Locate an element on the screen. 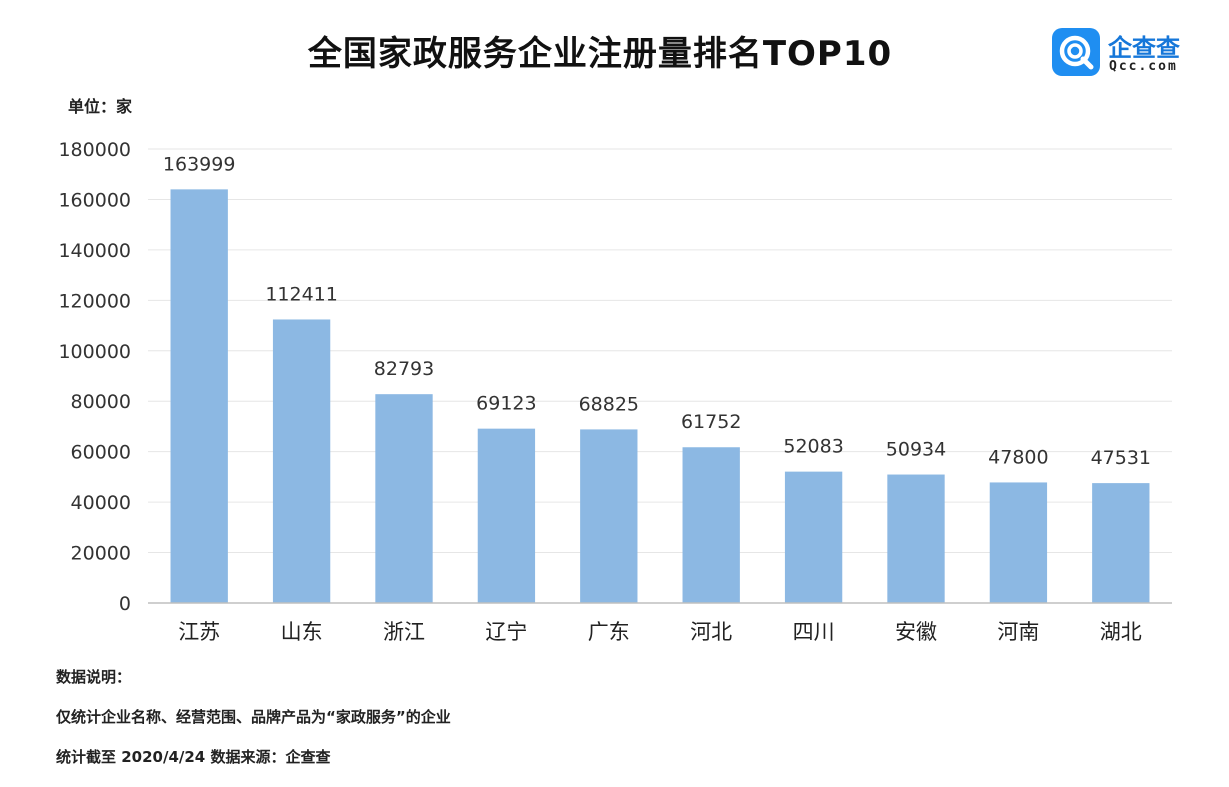 This screenshot has width=1229, height=787. data-label: 52083 is located at coordinates (813, 447).